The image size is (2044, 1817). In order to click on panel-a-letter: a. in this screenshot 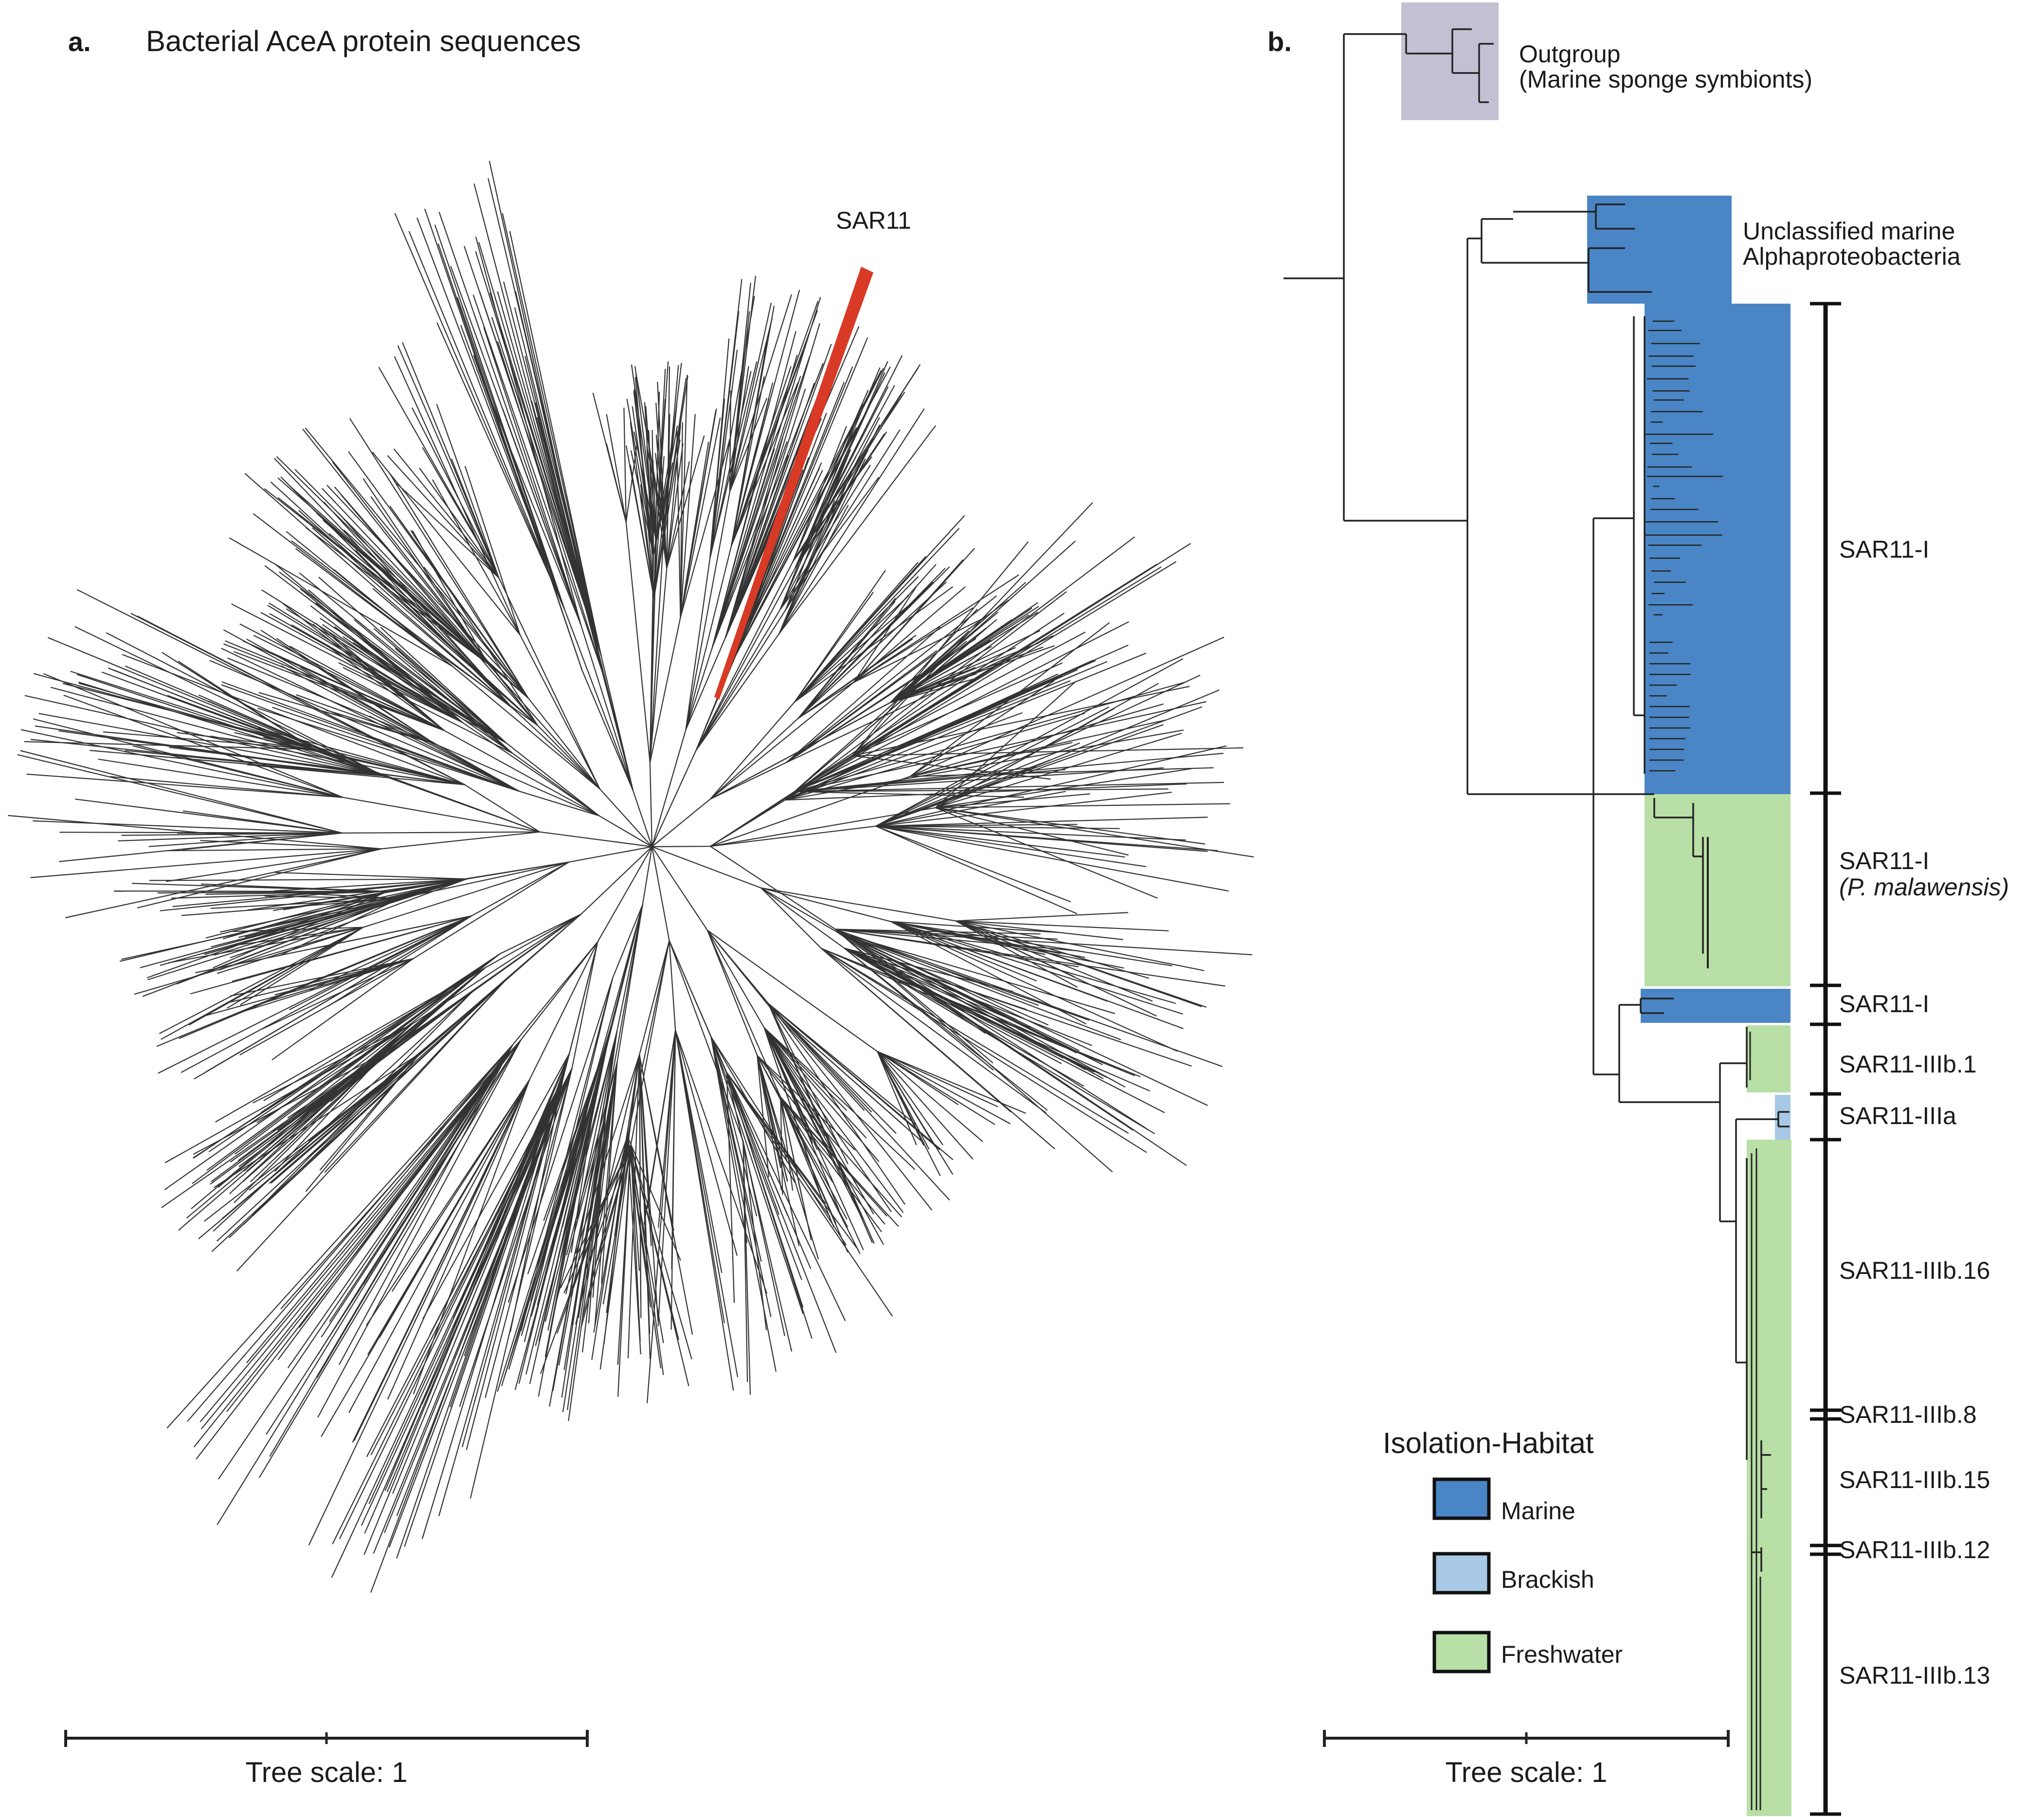, I will do `click(80, 41)`.